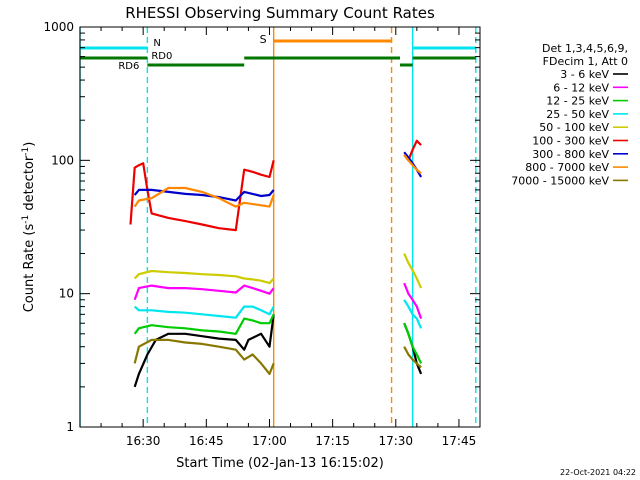  I want to click on saa-label: S, so click(263, 39).